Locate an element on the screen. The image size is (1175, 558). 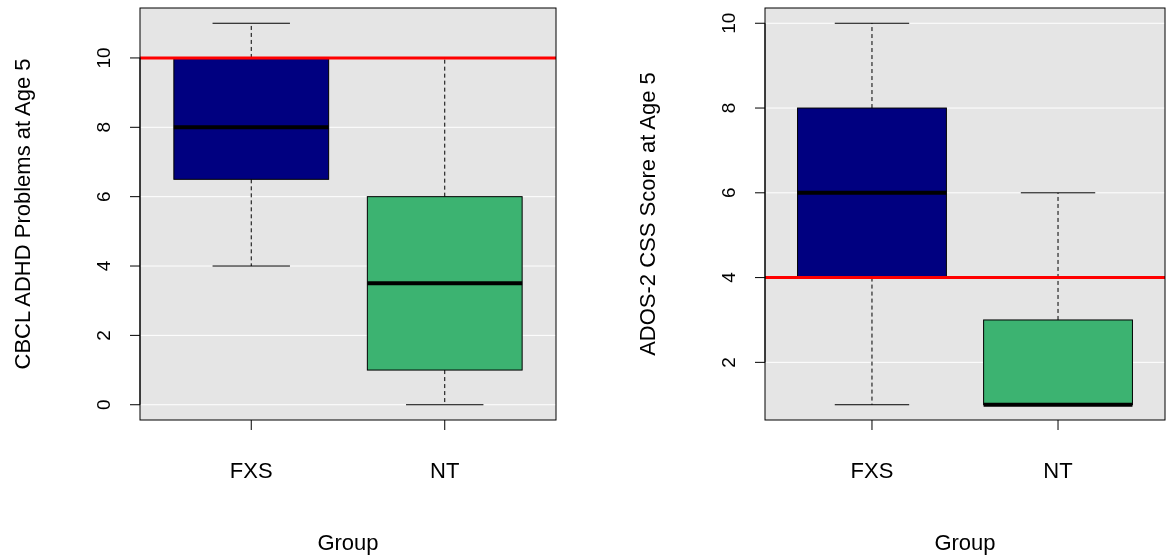
y-axis-title: ADOS-2 CSS Score at Age 5 is located at coordinates (647, 214).